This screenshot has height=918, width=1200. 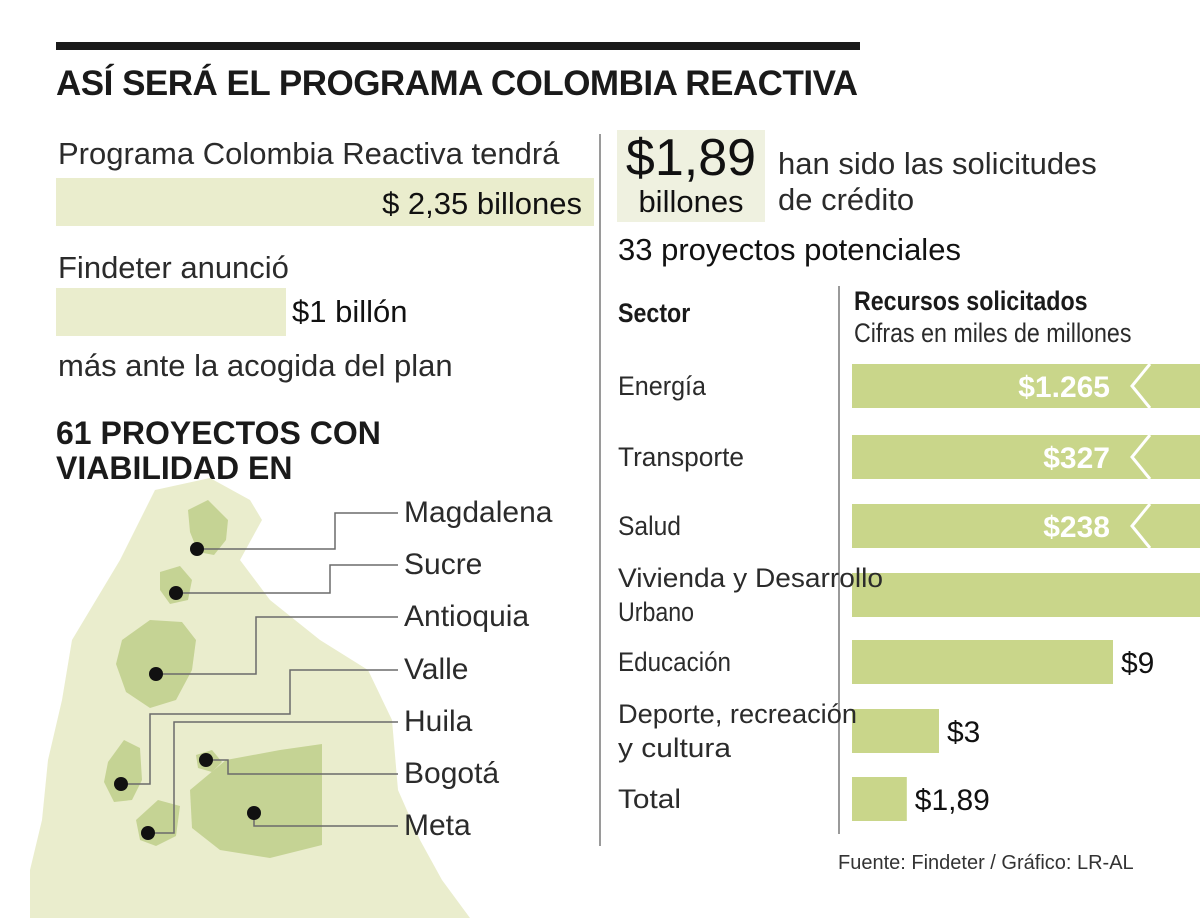 What do you see at coordinates (937, 163) in the screenshot?
I see `big-caption-line1: han sido las solicitudes` at bounding box center [937, 163].